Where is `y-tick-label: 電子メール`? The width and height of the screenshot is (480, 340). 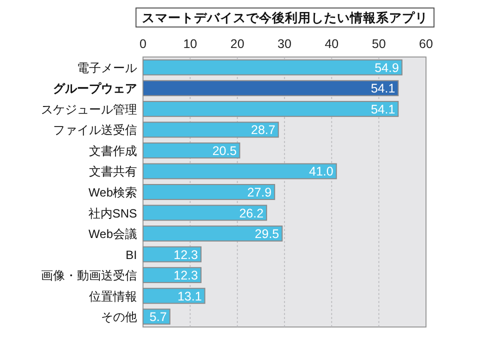 y-tick-label: 電子メール is located at coordinates (107, 67).